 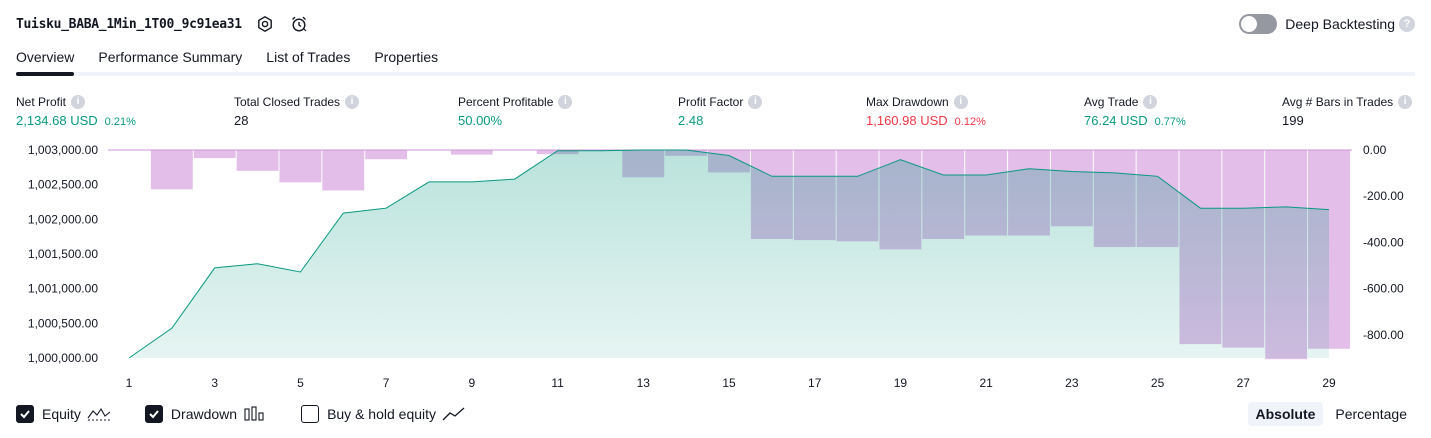 I want to click on legend-label: Equity, so click(x=61, y=414).